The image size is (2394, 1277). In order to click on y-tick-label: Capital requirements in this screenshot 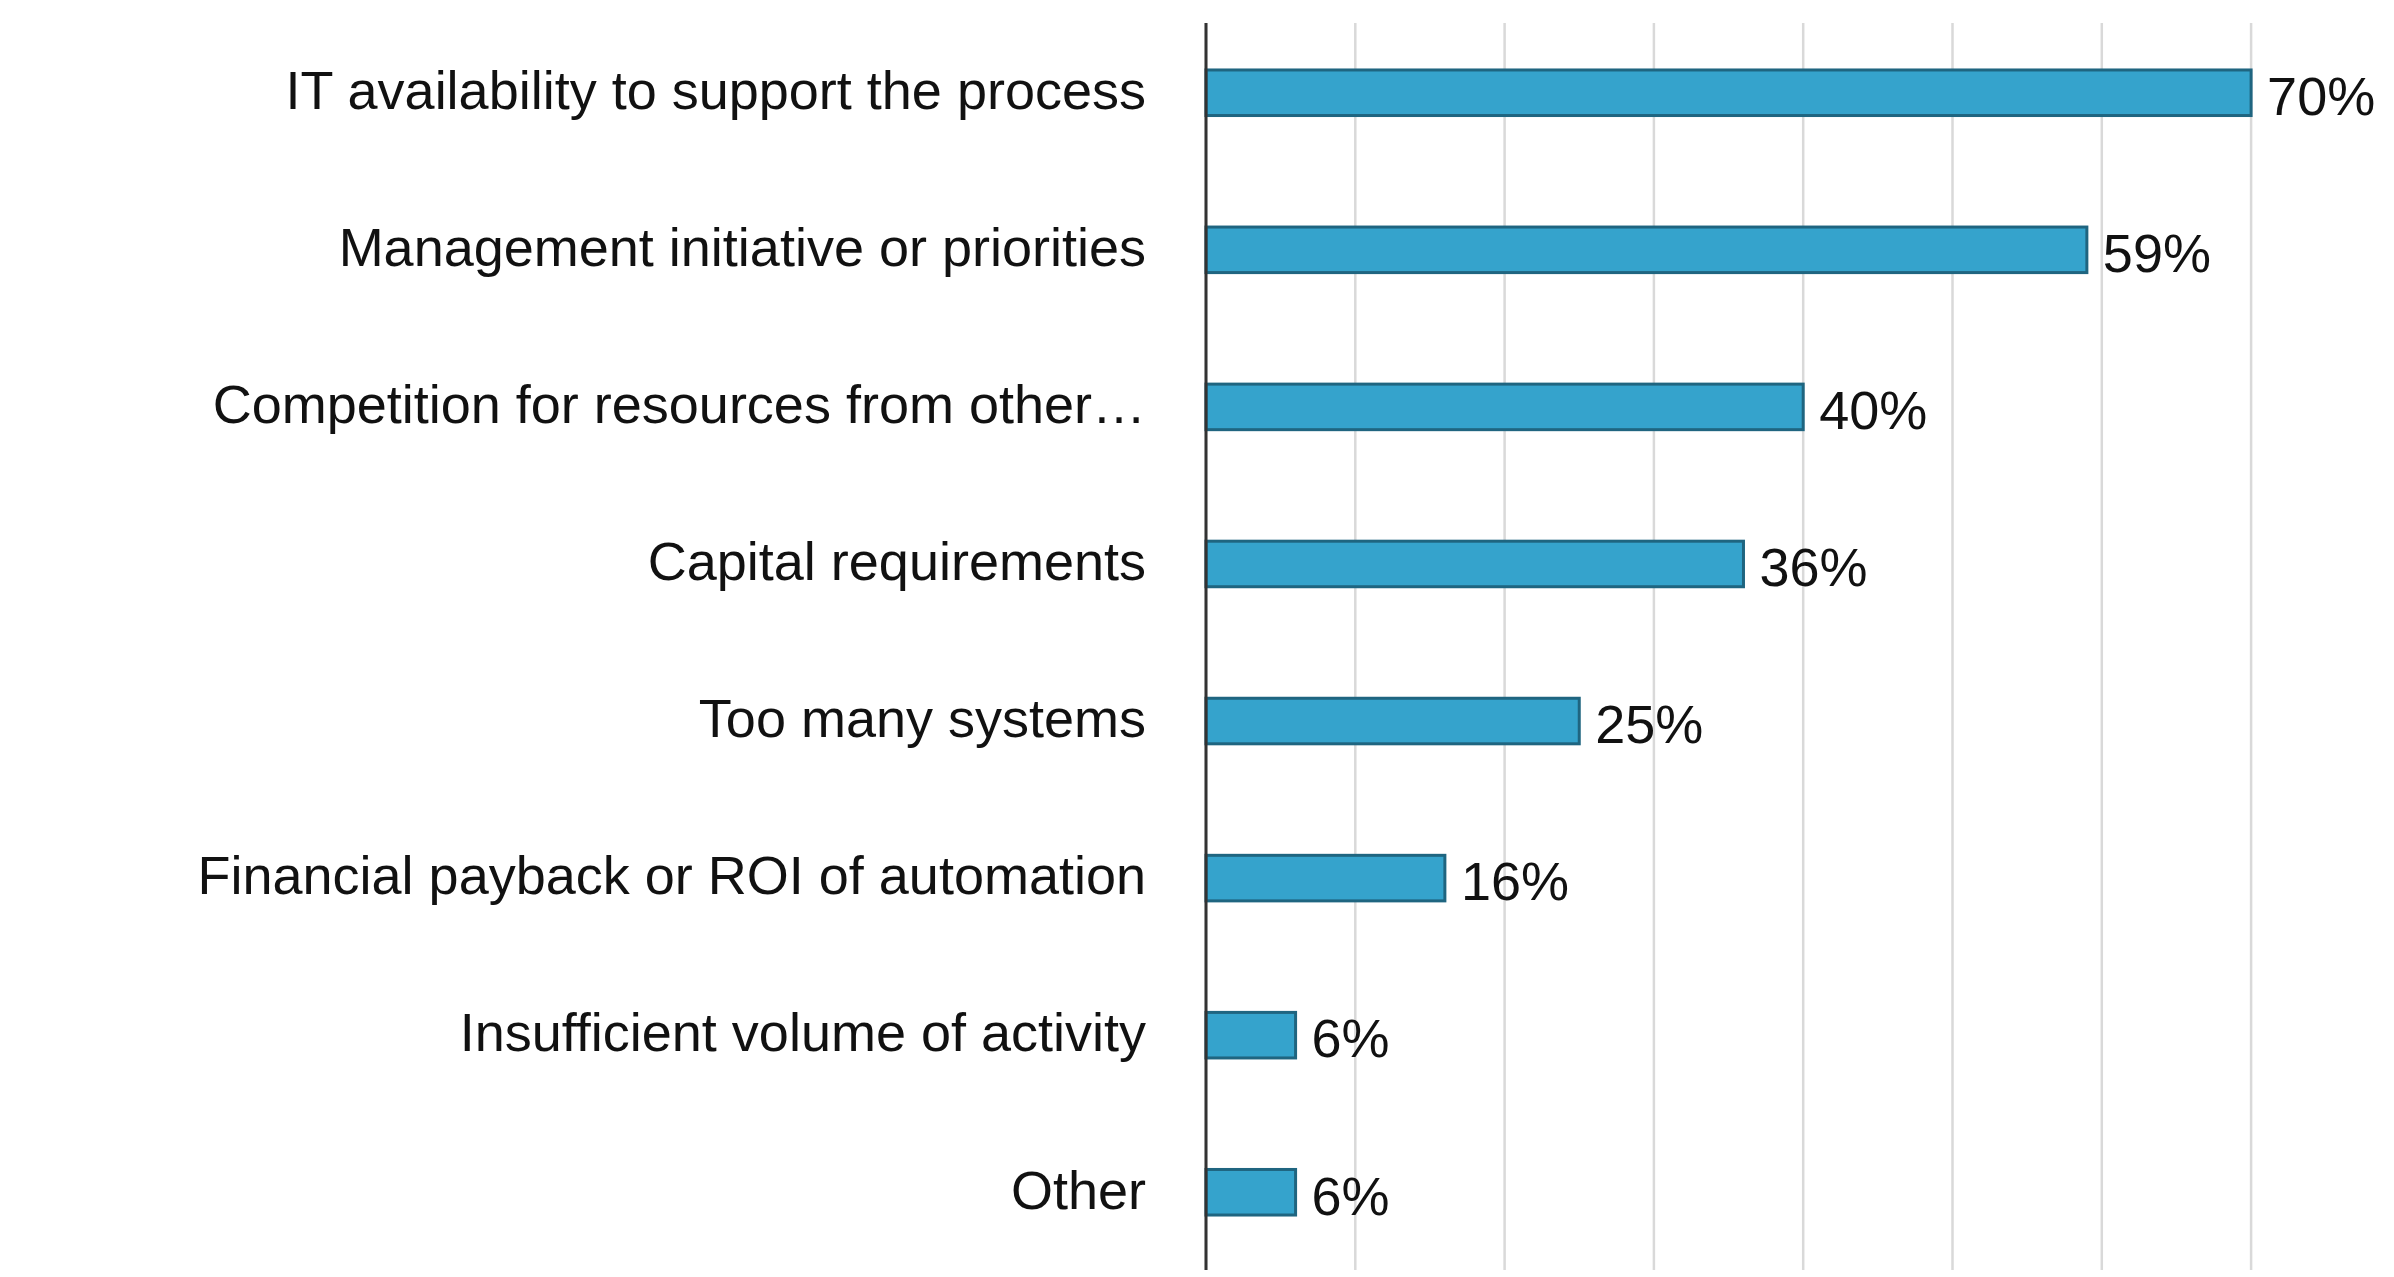, I will do `click(896, 561)`.